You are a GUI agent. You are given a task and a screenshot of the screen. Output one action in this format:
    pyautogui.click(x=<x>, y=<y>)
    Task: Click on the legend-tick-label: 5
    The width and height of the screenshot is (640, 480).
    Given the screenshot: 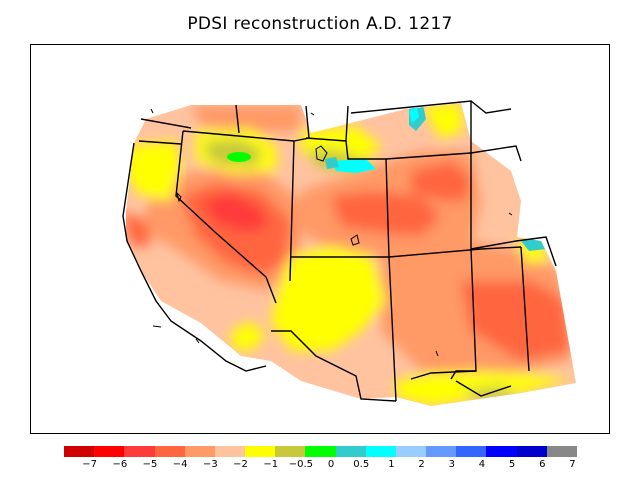 What is the action you would take?
    pyautogui.click(x=512, y=464)
    